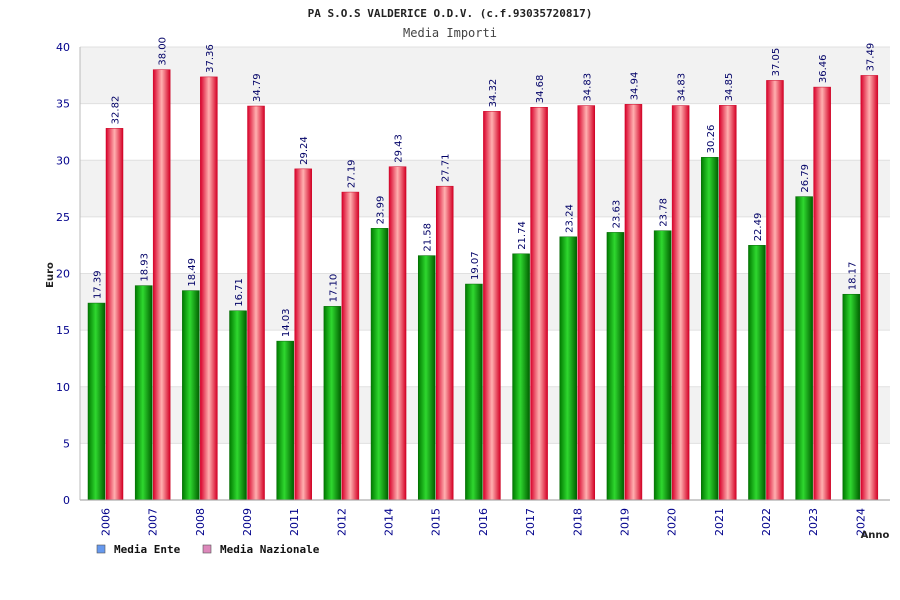  I want to click on data-label: 19.07, so click(475, 265).